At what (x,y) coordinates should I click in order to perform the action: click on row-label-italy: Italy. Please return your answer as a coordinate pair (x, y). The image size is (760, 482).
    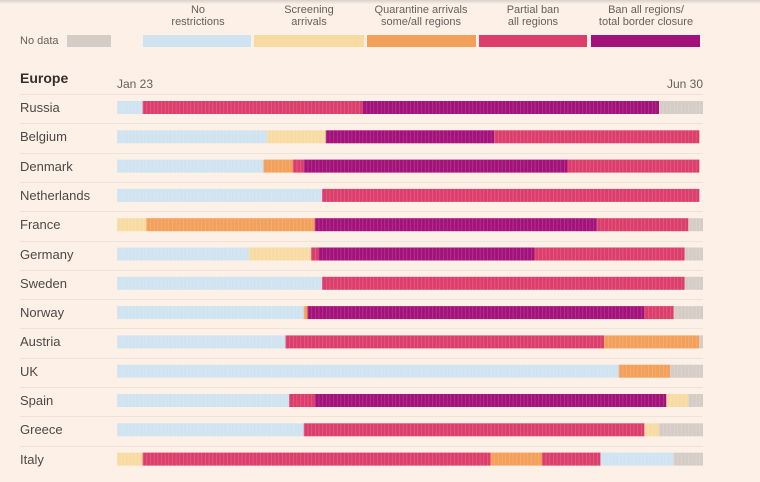
    Looking at the image, I should click on (32, 459).